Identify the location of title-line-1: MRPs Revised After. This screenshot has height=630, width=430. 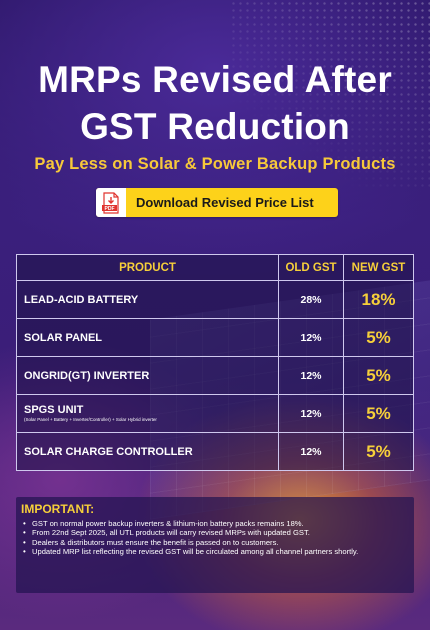
(215, 79).